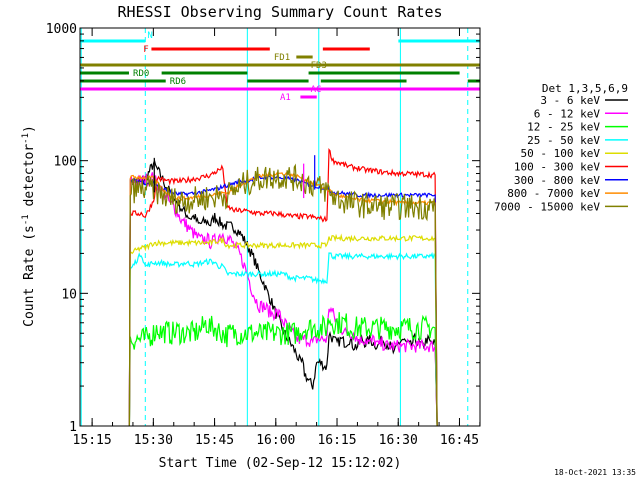  I want to click on plot-timestamp: 18-Oct-2021 13:35, so click(595, 472).